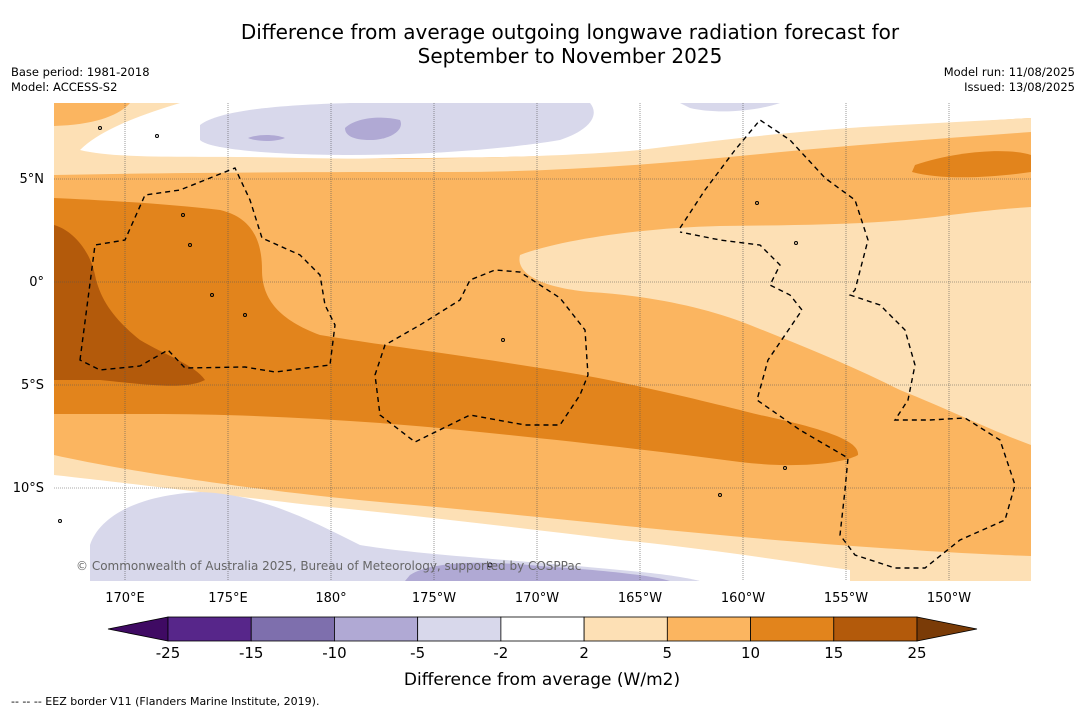  Describe the element at coordinates (500, 653) in the screenshot. I see `colorbar-tick-label: -2` at that location.